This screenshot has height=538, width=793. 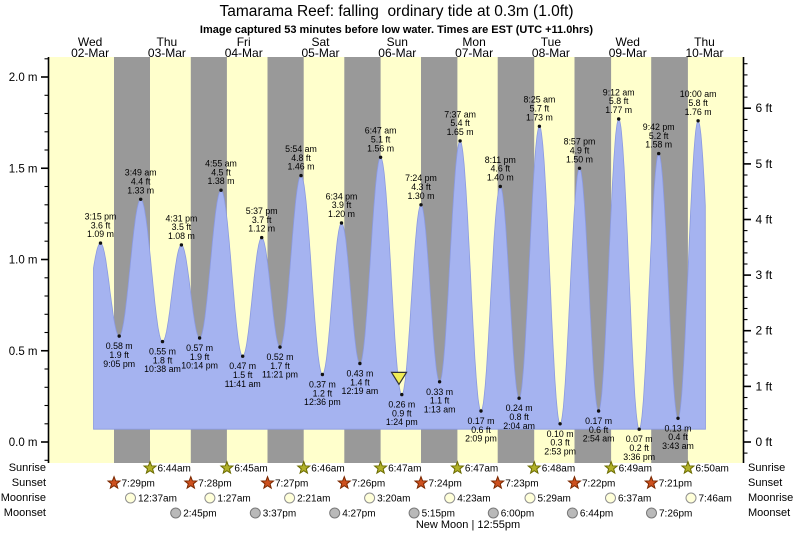 I want to click on date-label-date: 08-Mar, so click(x=551, y=53).